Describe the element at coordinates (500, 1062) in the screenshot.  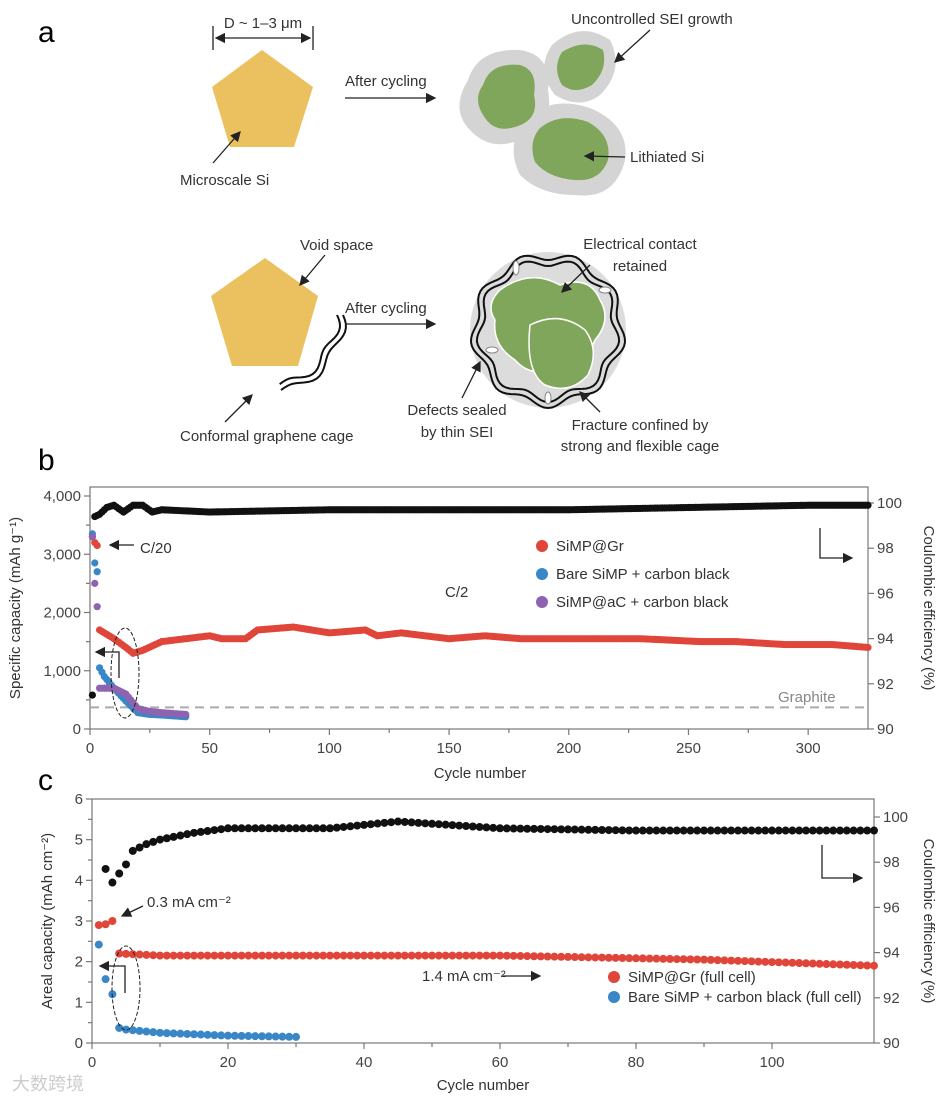
I see `x-tick-label: 60` at that location.